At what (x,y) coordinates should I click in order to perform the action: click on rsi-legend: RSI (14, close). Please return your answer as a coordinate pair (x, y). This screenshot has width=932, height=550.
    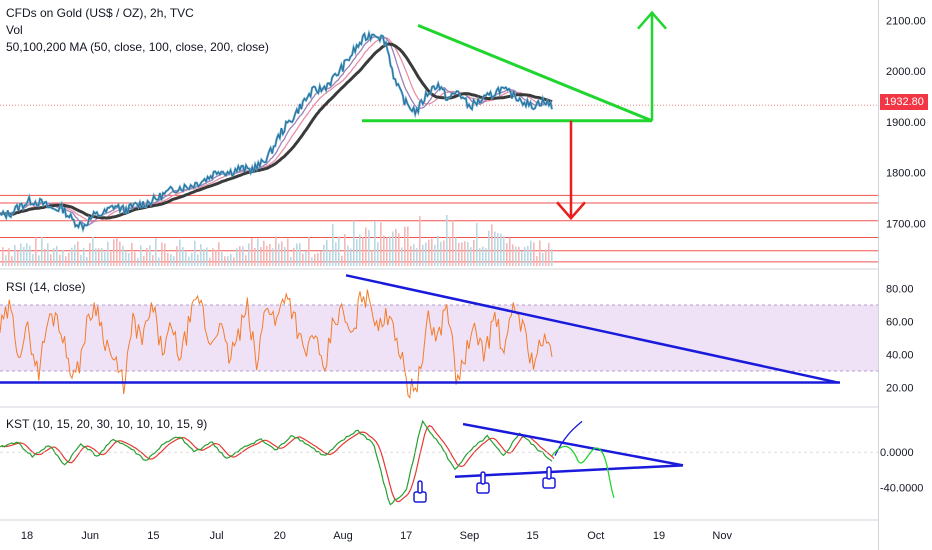
    Looking at the image, I should click on (45, 287).